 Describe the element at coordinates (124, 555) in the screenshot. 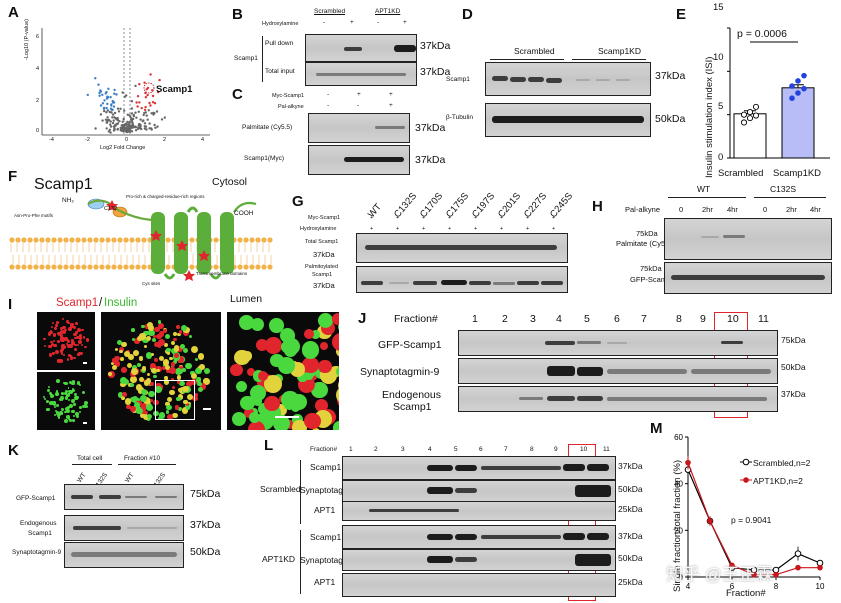

I see `k-blot-syt9` at that location.